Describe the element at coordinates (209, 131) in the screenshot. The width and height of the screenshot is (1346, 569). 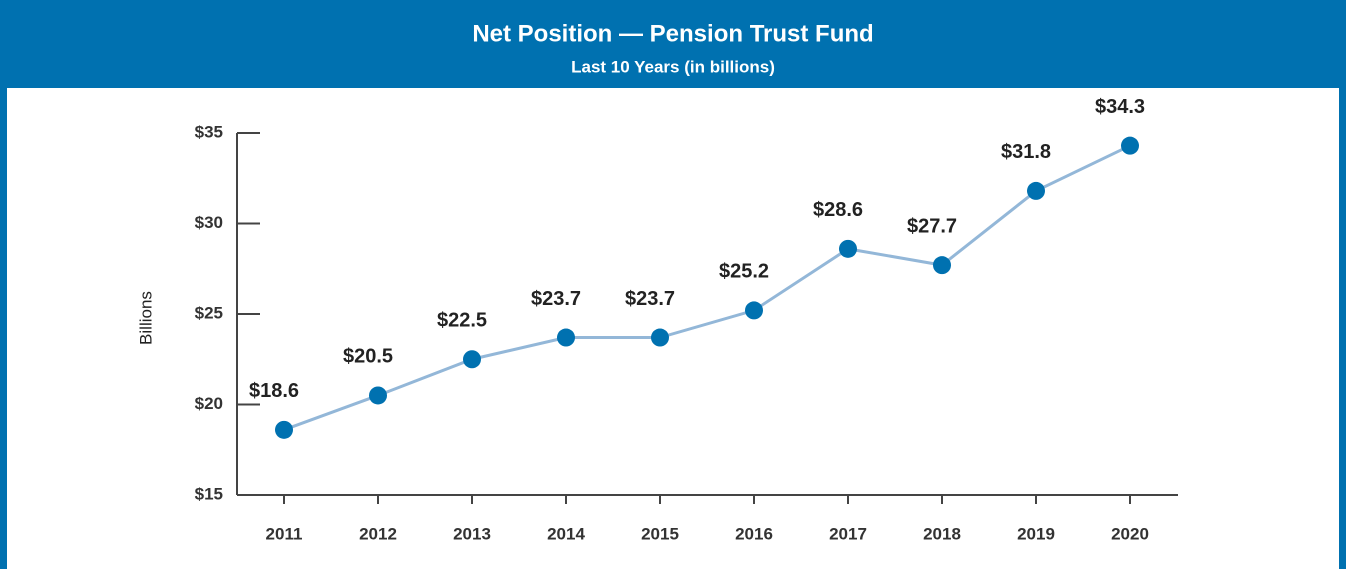
I see `y-tick-label: $35` at that location.